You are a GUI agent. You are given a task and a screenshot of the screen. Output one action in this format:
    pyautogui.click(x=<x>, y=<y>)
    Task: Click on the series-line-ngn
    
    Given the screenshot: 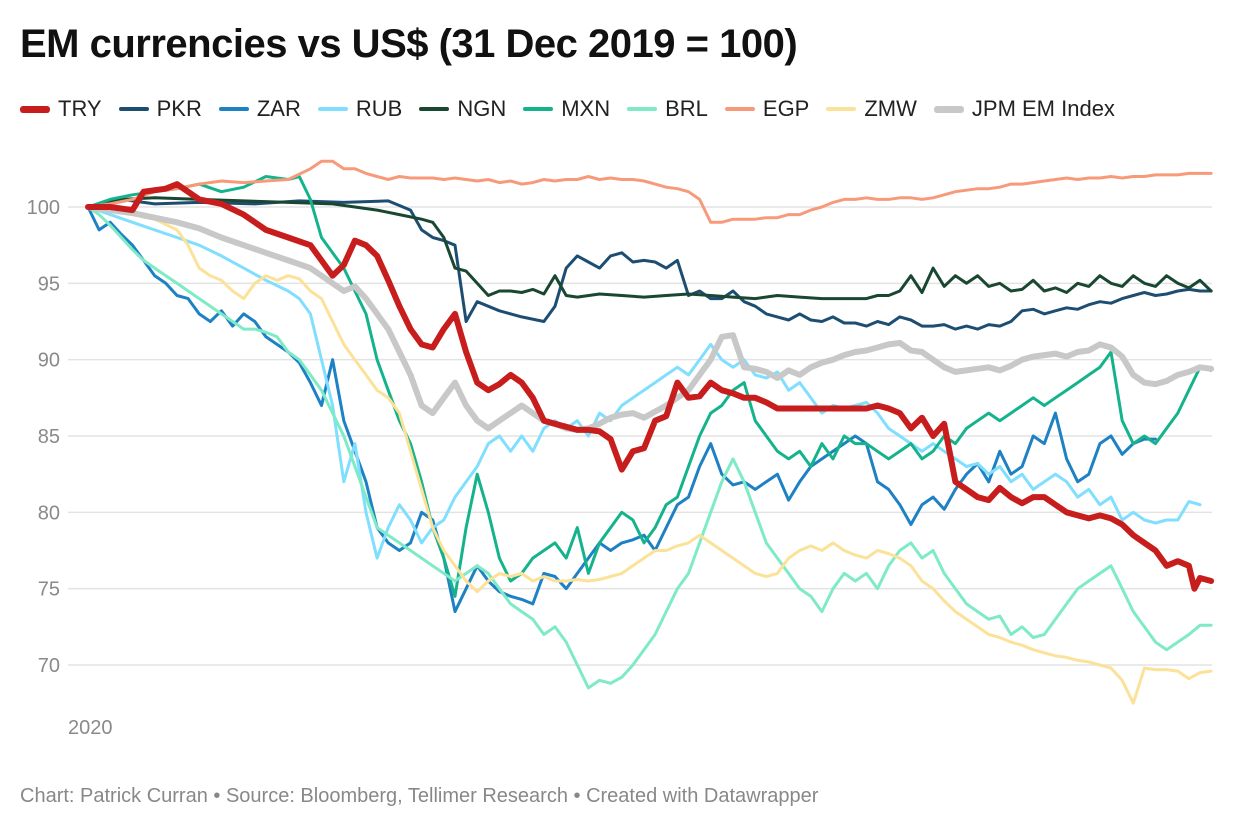 What is the action you would take?
    pyautogui.click(x=649, y=248)
    